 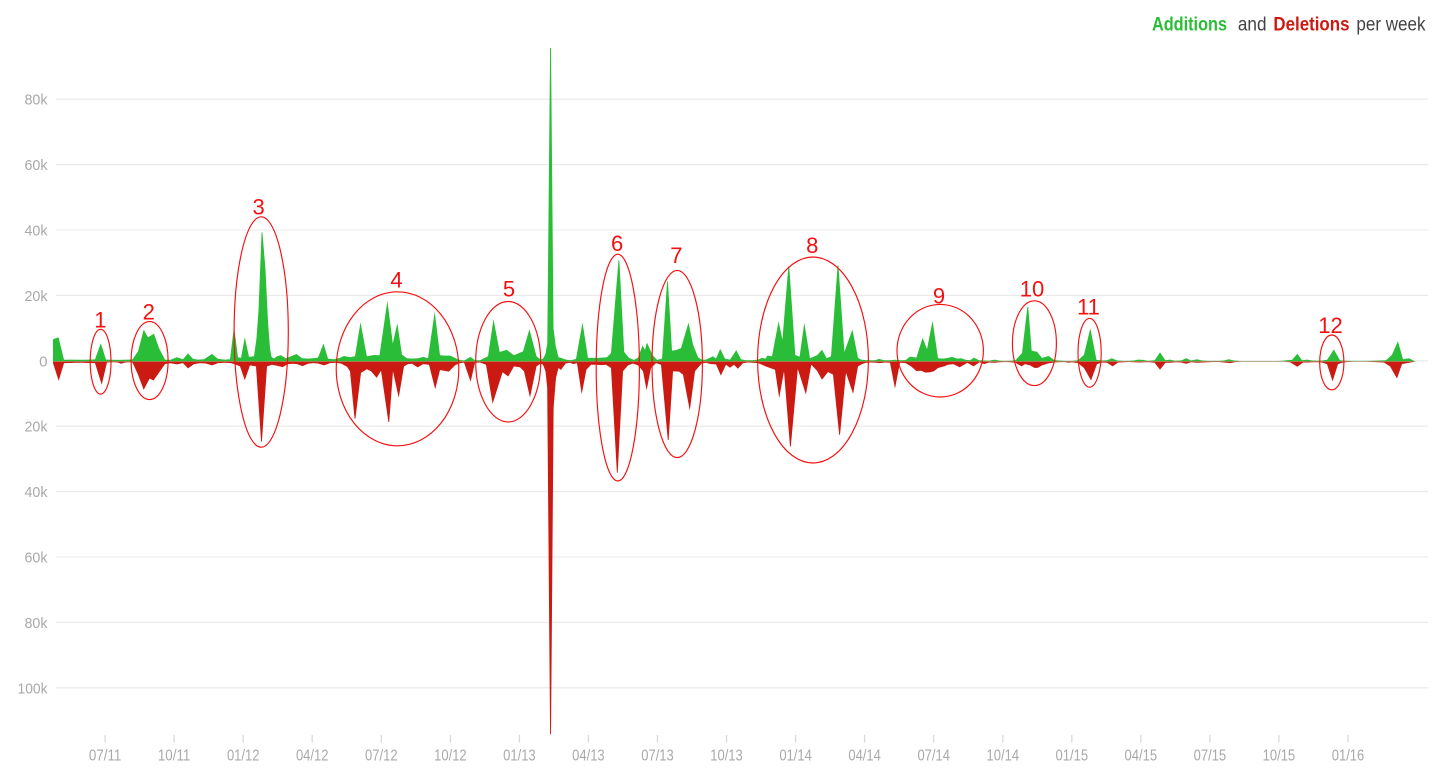 What do you see at coordinates (1032, 289) in the screenshot?
I see `svg-text: 10` at bounding box center [1032, 289].